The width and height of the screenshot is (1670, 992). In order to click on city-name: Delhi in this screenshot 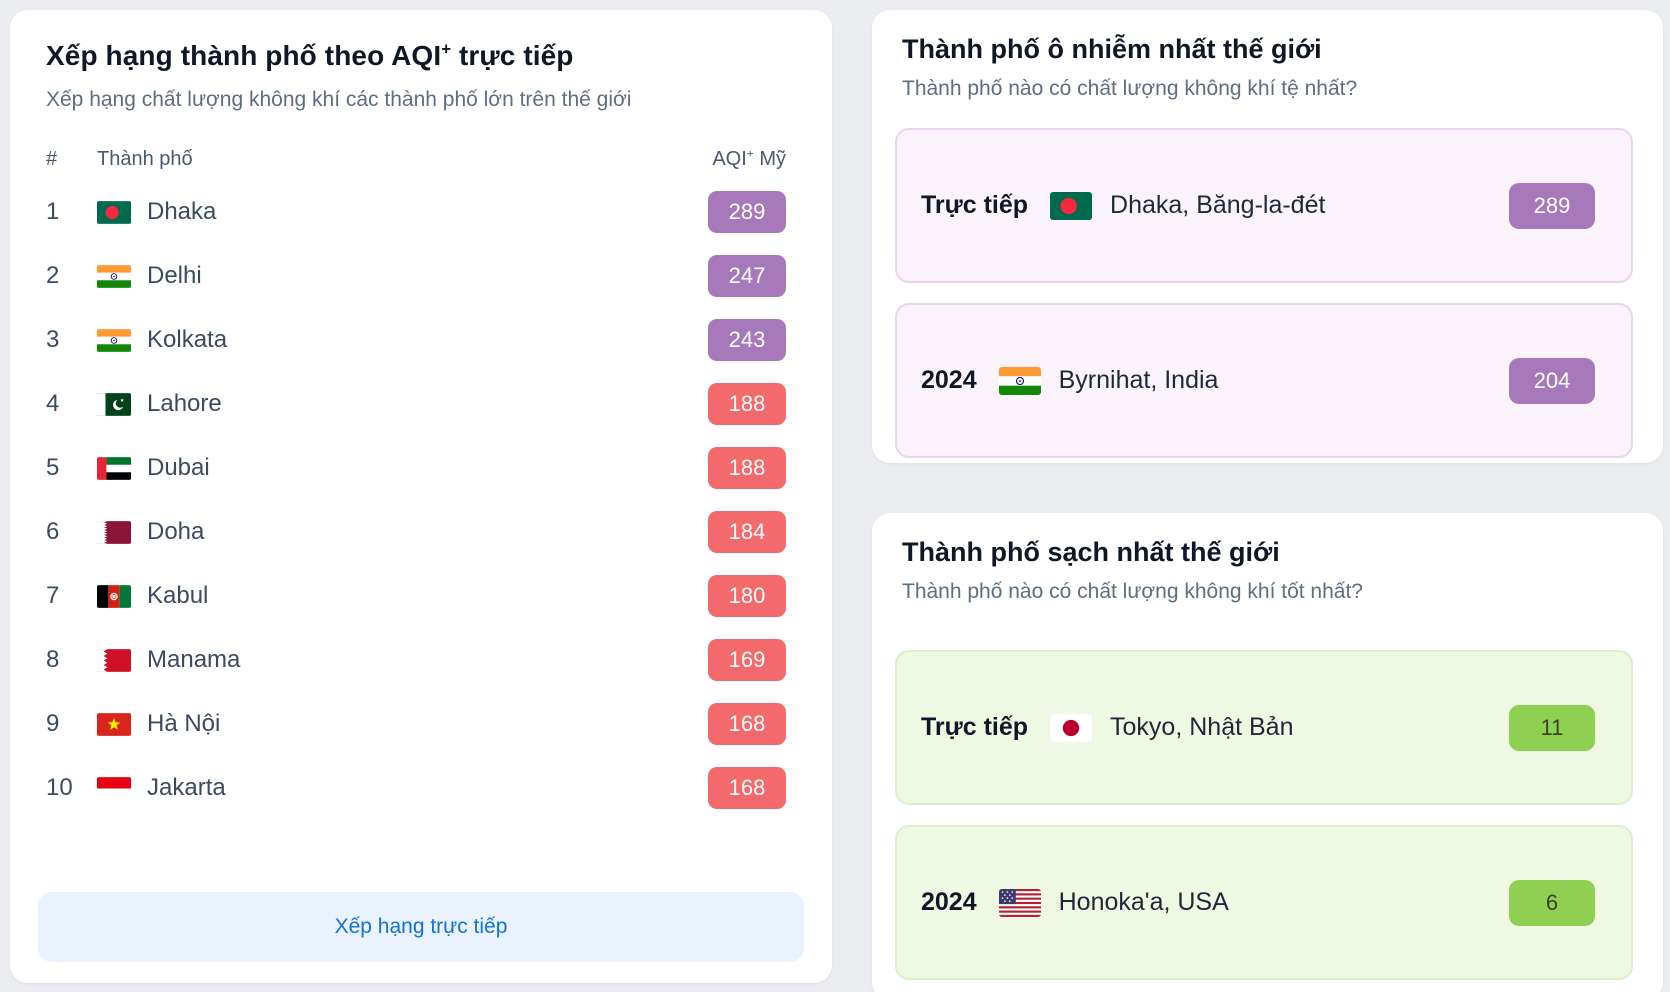, I will do `click(174, 275)`.